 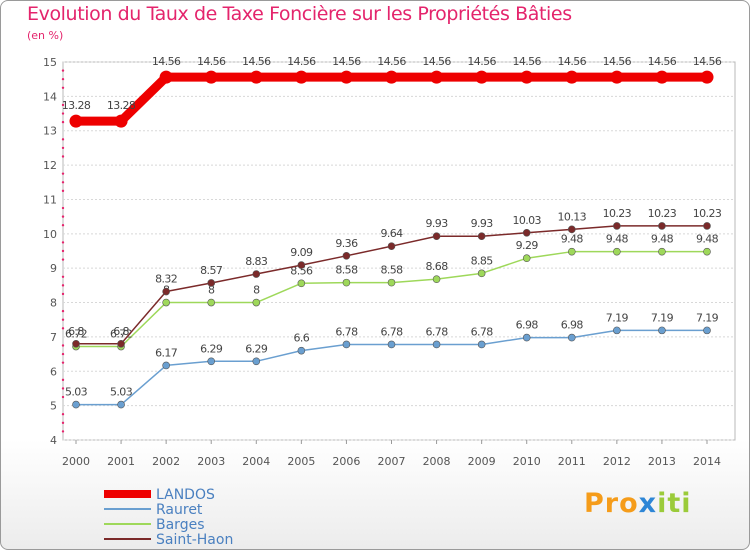 I want to click on x-tick-label: 2010, so click(x=527, y=461).